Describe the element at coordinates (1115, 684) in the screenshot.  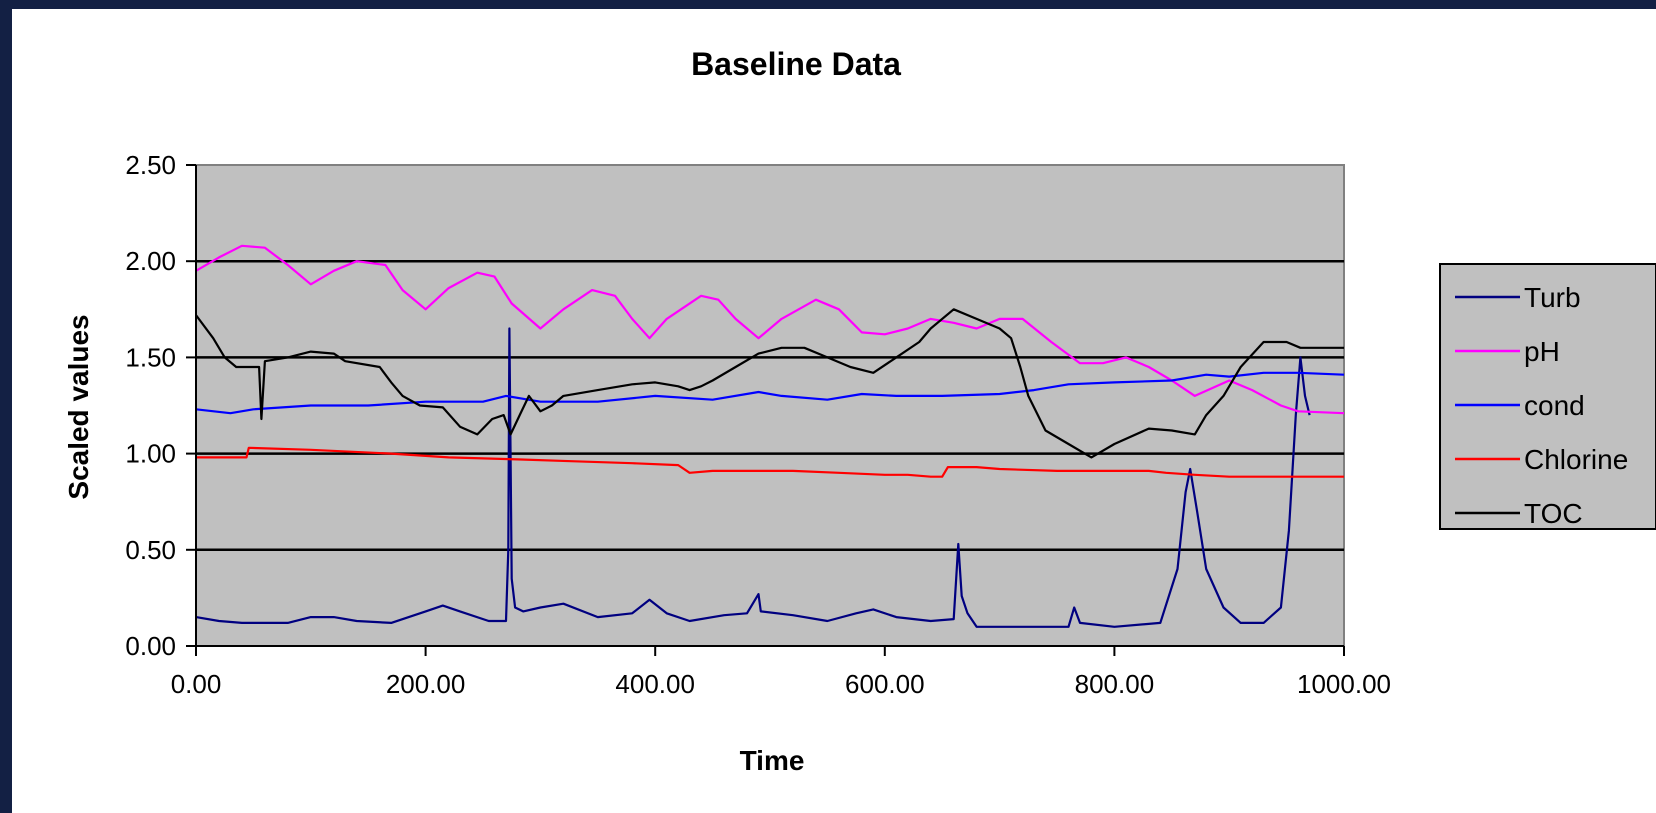
I see `x-tick-label: 800.00` at that location.